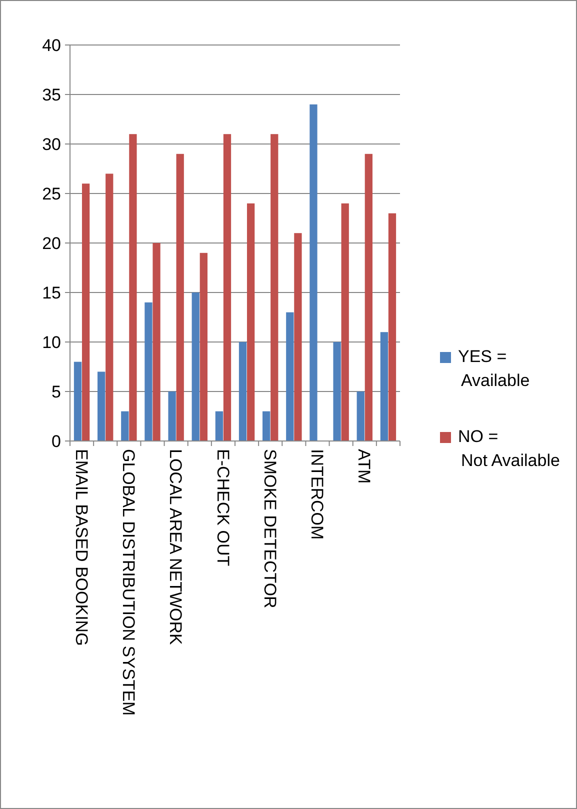 This screenshot has width=577, height=809. Describe the element at coordinates (51, 144) in the screenshot. I see `y-tick-label: 30` at that location.